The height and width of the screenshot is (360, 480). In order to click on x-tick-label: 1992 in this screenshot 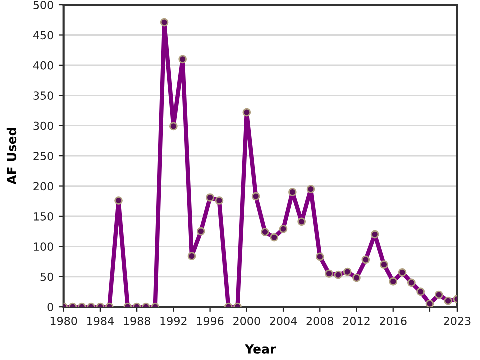, I will do `click(173, 321)`.